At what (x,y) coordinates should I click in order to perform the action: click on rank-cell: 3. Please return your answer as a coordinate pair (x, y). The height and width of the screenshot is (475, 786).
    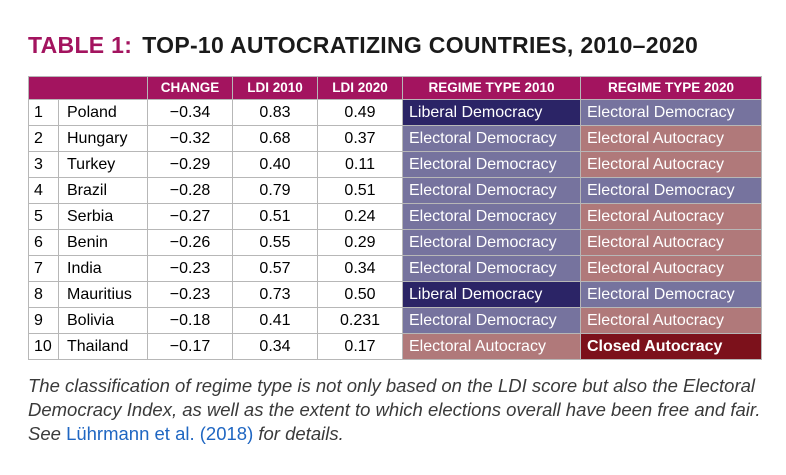
    Looking at the image, I should click on (43, 164).